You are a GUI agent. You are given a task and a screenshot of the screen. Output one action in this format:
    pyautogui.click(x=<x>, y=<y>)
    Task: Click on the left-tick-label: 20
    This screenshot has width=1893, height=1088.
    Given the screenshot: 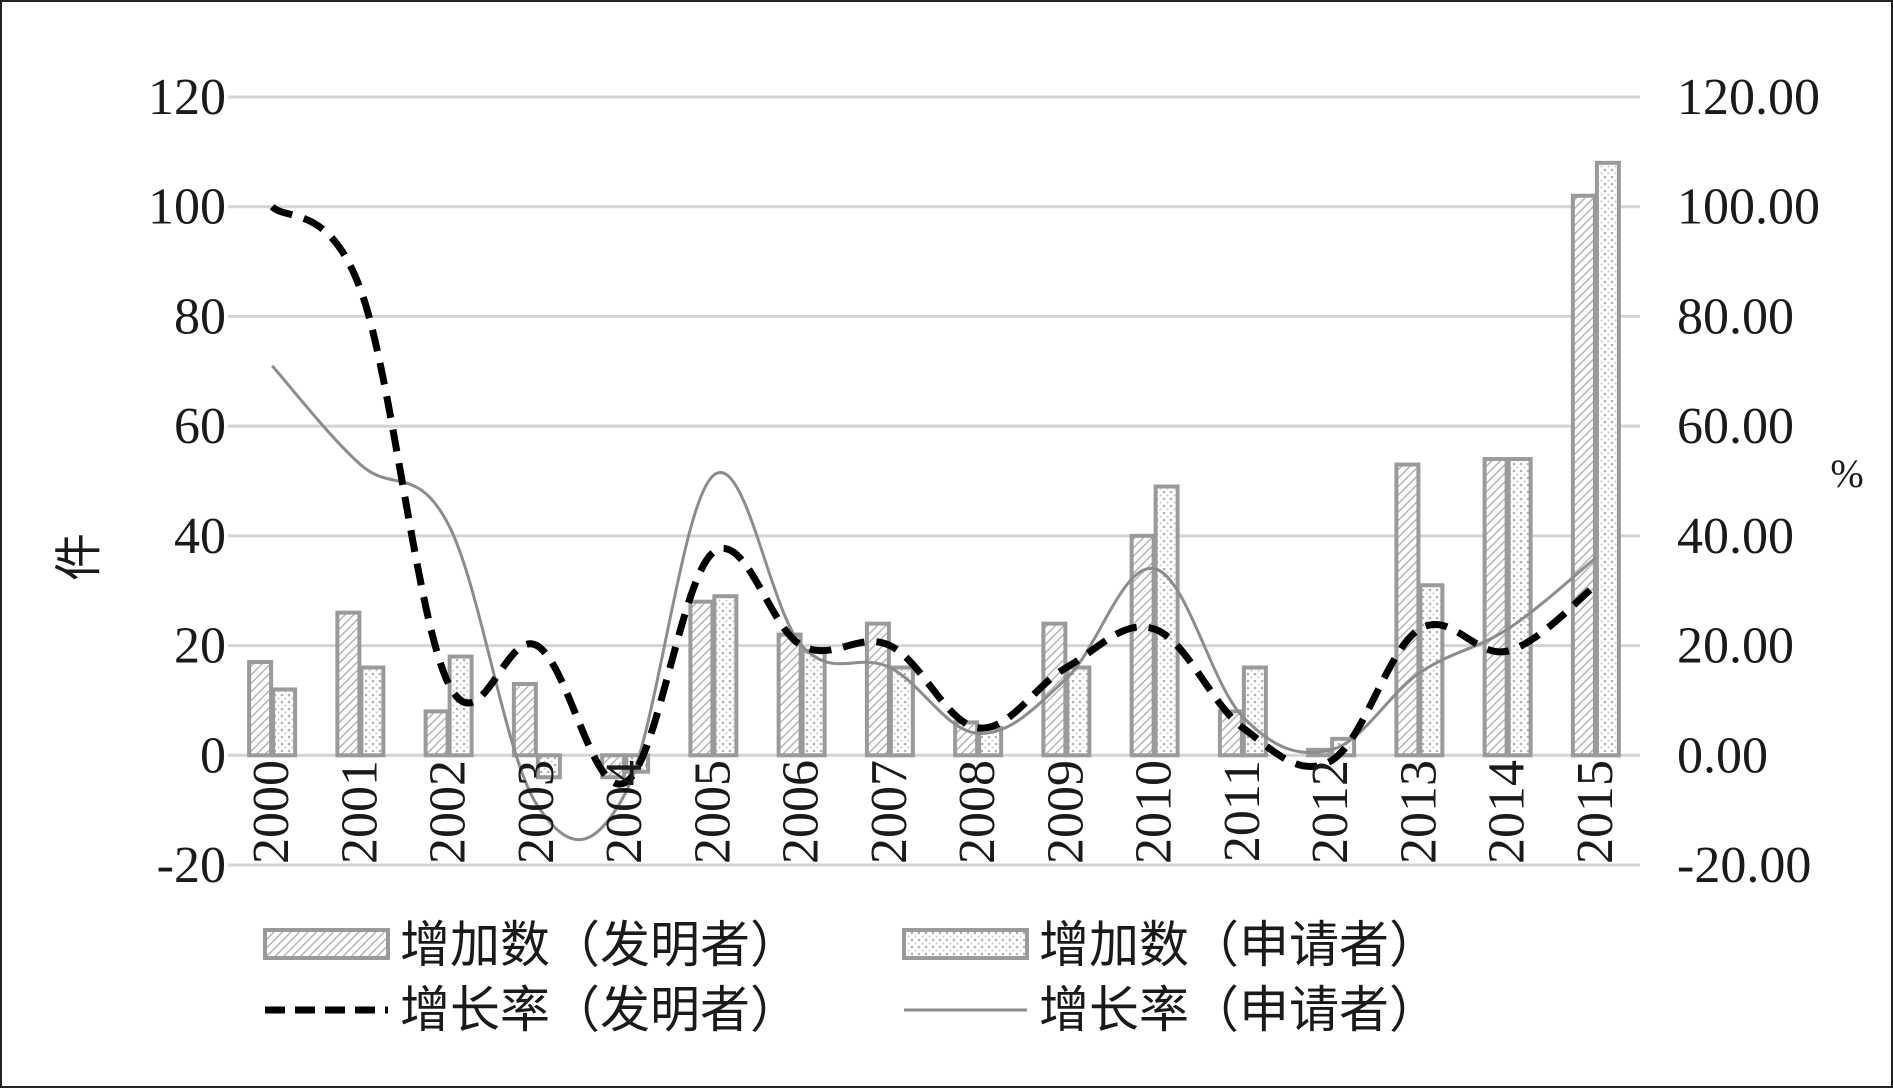 What is the action you would take?
    pyautogui.click(x=200, y=646)
    